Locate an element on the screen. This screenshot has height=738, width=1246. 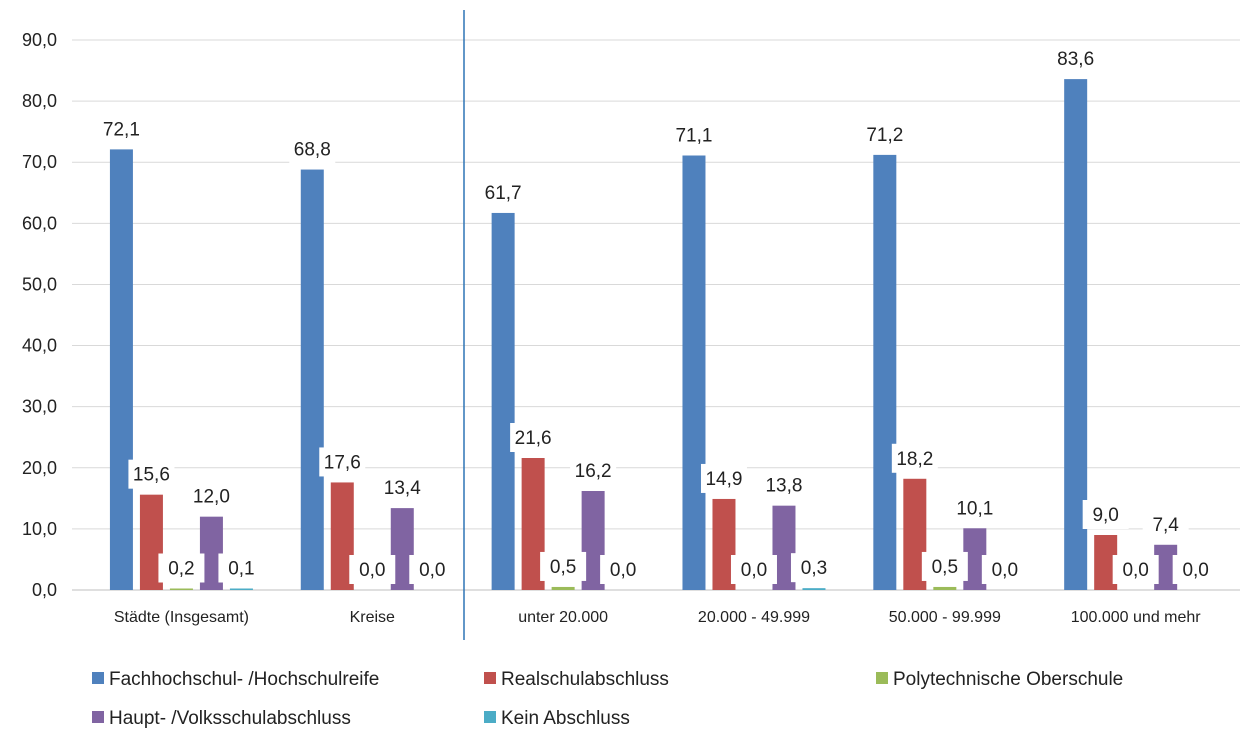
data-label: 14,9 is located at coordinates (723, 479).